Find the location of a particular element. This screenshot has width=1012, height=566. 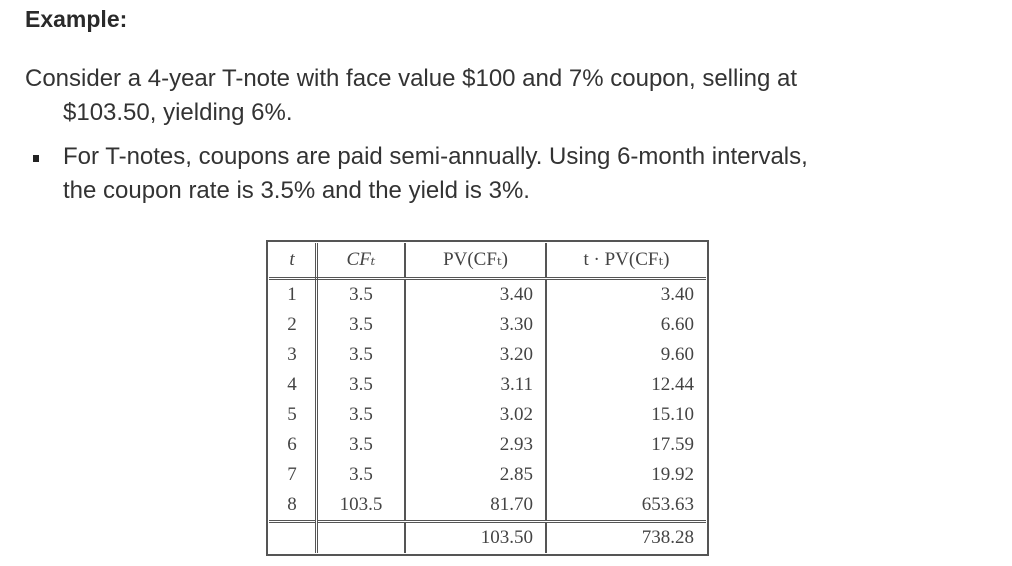

total-cell-cf is located at coordinates (361, 536).